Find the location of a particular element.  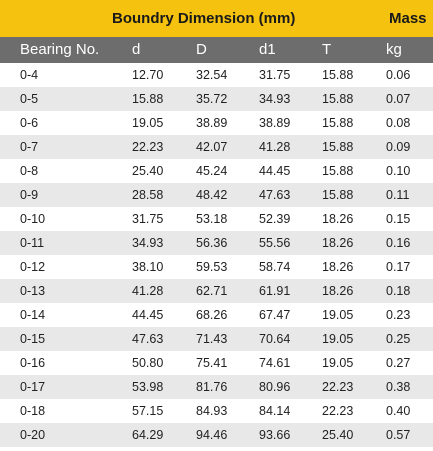

table-row: 0-15 47.63 71.43 70.64 19.05 0.25 is located at coordinates (216, 339).